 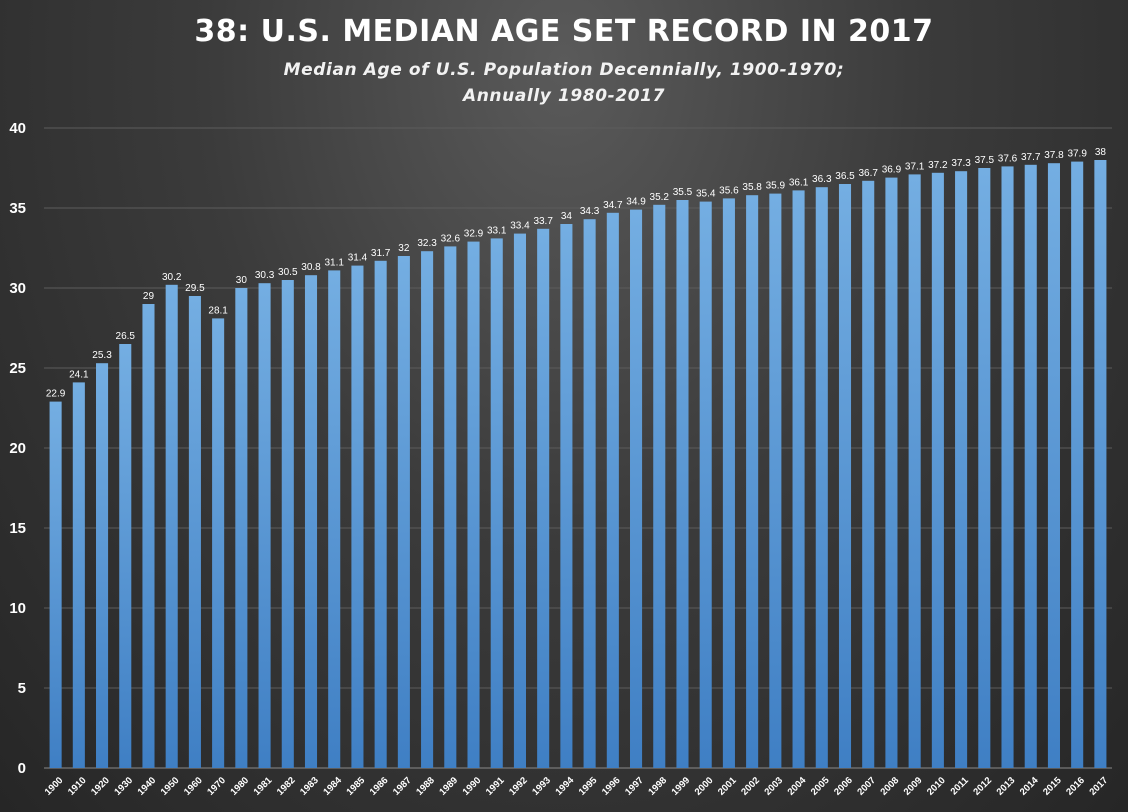 What do you see at coordinates (636, 202) in the screenshot?
I see `data-label-1997: 34.9` at bounding box center [636, 202].